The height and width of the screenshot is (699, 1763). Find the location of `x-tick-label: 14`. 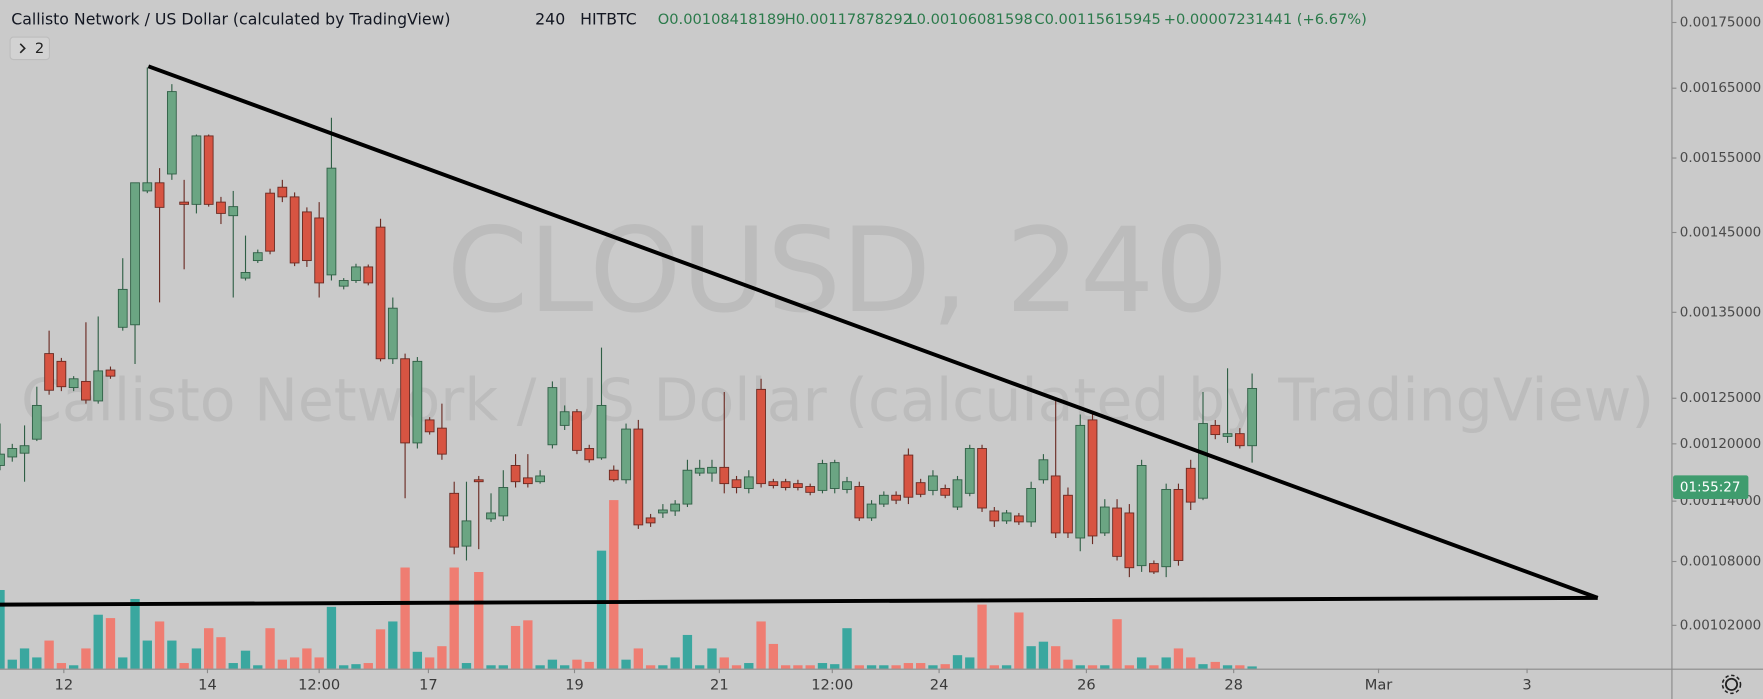

x-tick-label: 14 is located at coordinates (207, 685).